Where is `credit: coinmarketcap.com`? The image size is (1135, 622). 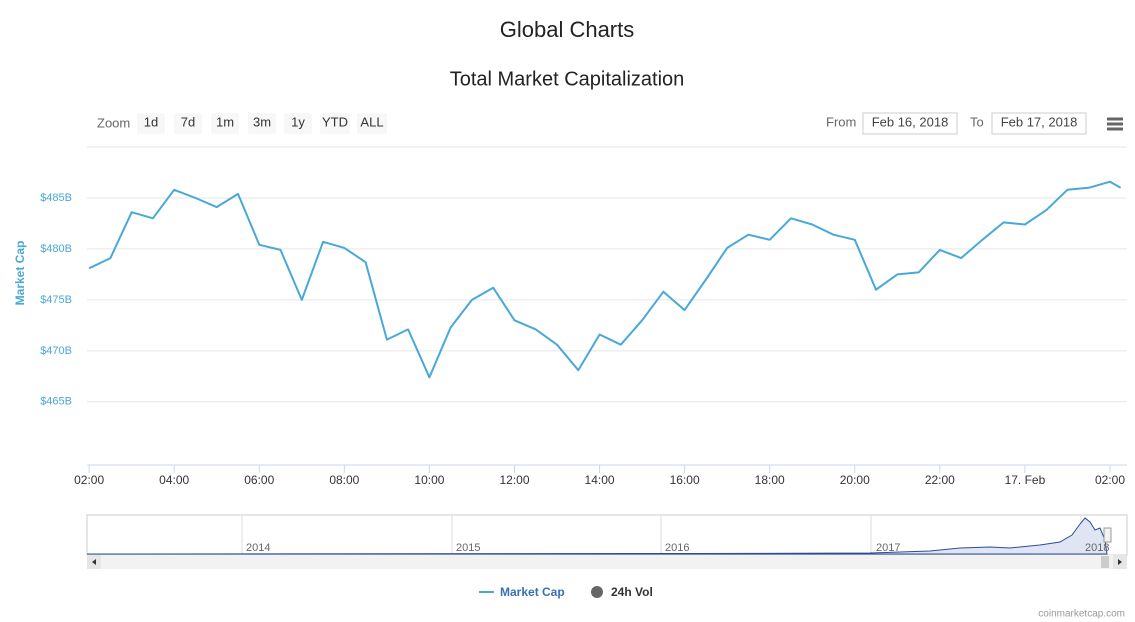
credit: coinmarketcap.com is located at coordinates (1081, 614).